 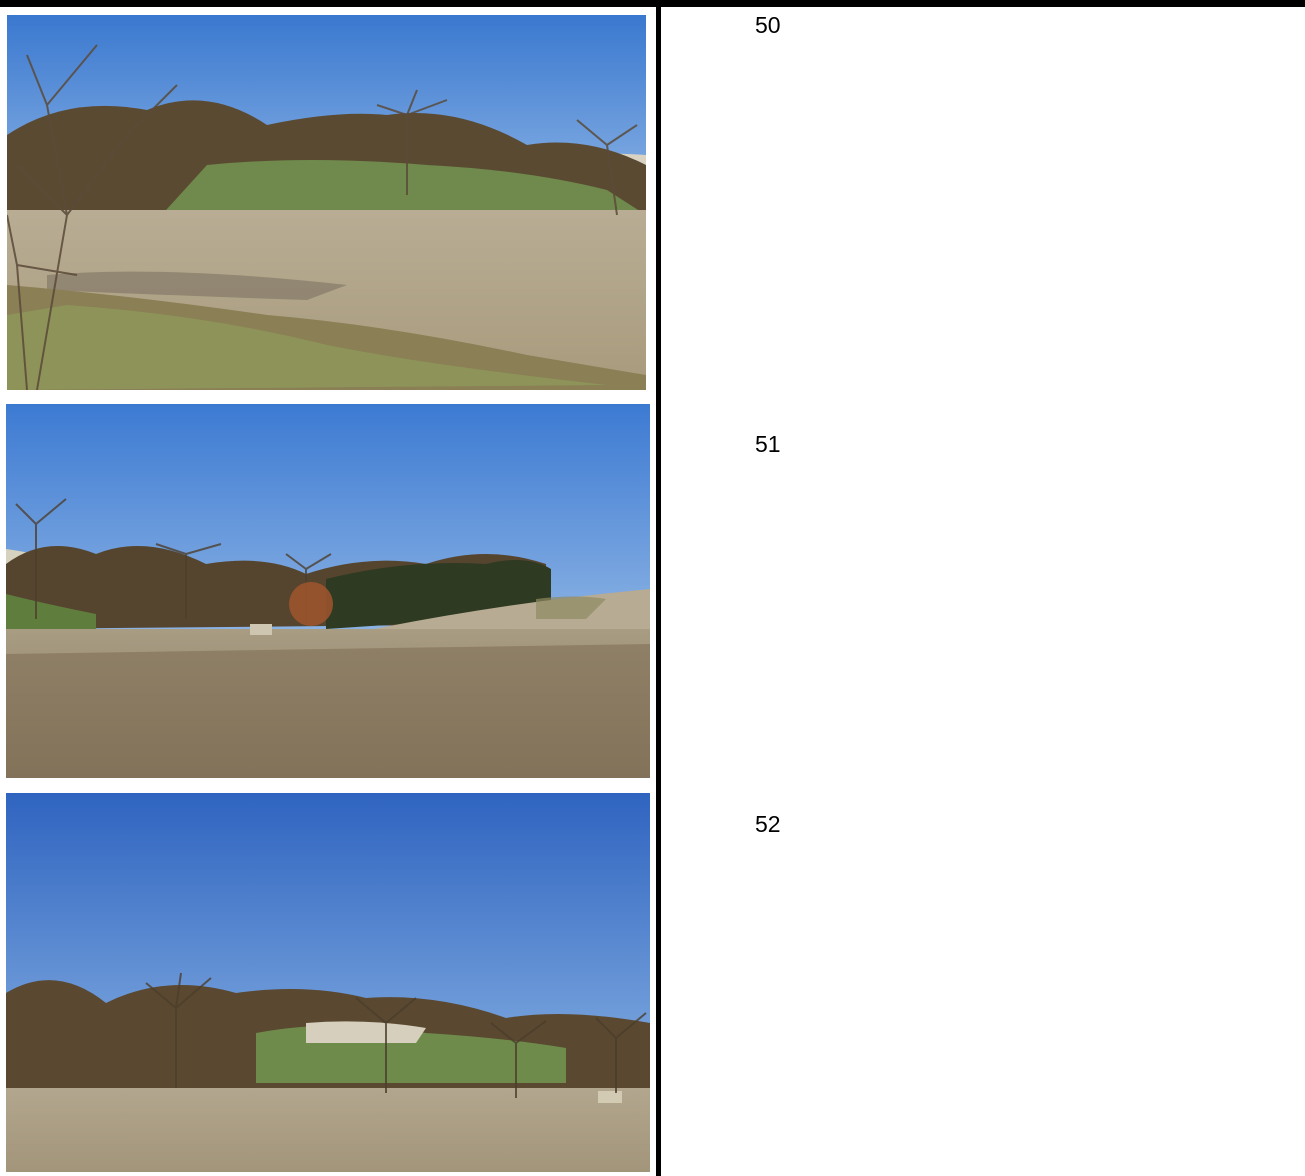 I want to click on photo-number-51: 51, so click(x=768, y=444).